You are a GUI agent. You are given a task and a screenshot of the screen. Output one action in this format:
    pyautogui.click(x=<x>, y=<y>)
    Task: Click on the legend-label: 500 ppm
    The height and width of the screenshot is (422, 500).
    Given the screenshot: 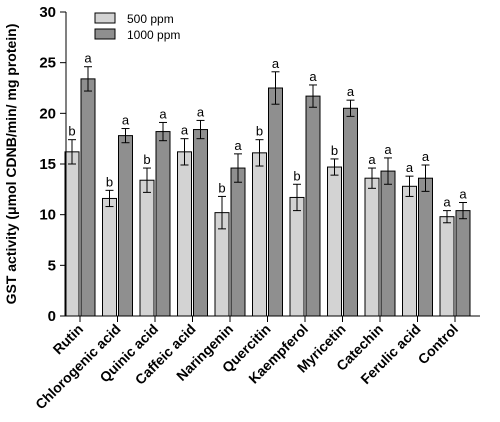 What is the action you would take?
    pyautogui.click(x=150, y=19)
    